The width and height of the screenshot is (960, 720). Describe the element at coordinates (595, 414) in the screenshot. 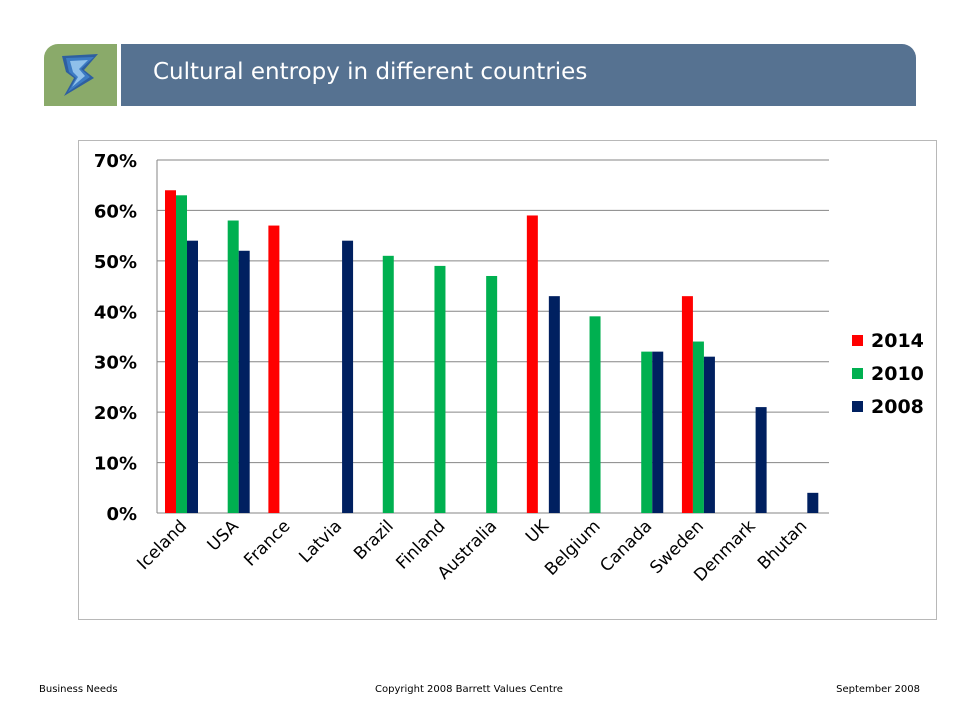

I see `bar-2010-belgium` at that location.